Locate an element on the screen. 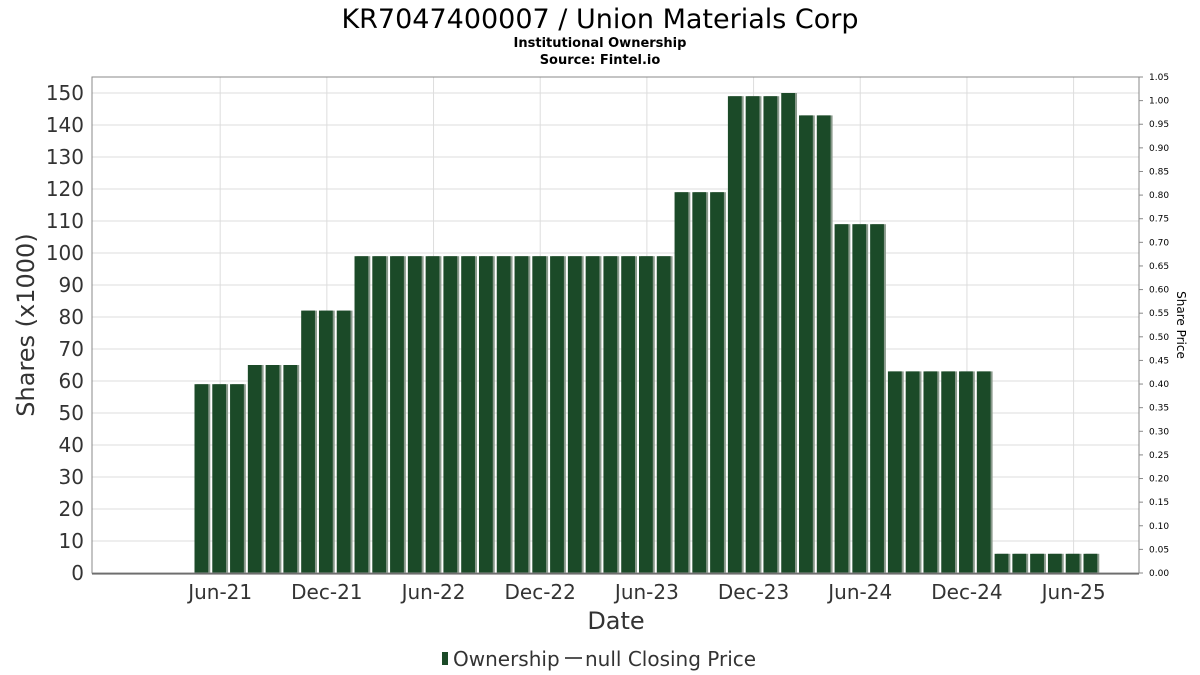  y-tick-label: 90 is located at coordinates (71, 285).